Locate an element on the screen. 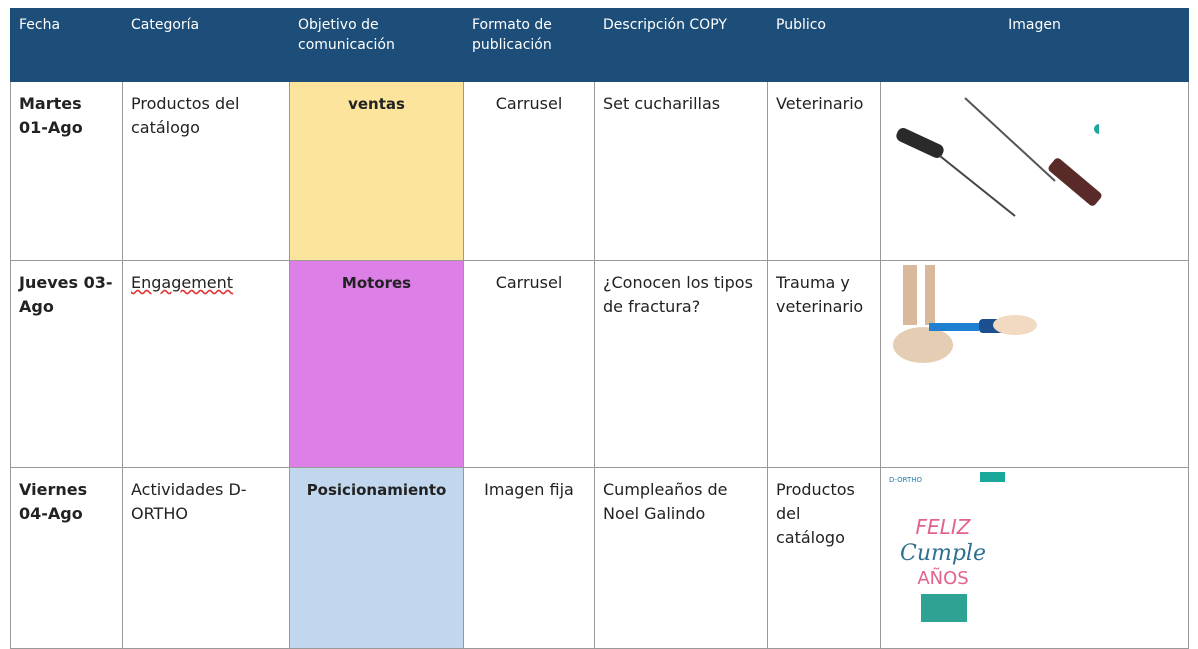 The image size is (1198, 649). image-text: D-ORTHO is located at coordinates (906, 480).